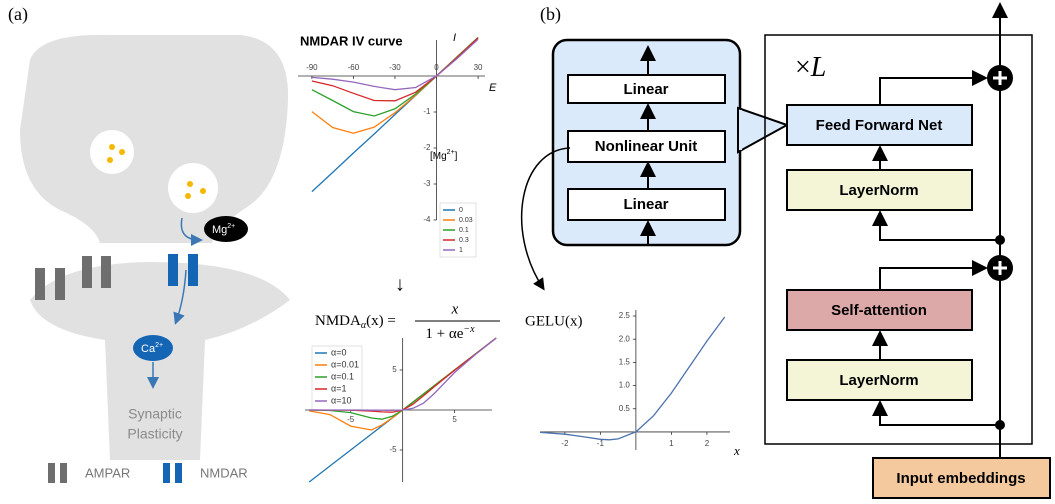 This screenshot has width=1055, height=504. Describe the element at coordinates (345, 364) in the screenshot. I see `legend-label: α=0.01` at that location.